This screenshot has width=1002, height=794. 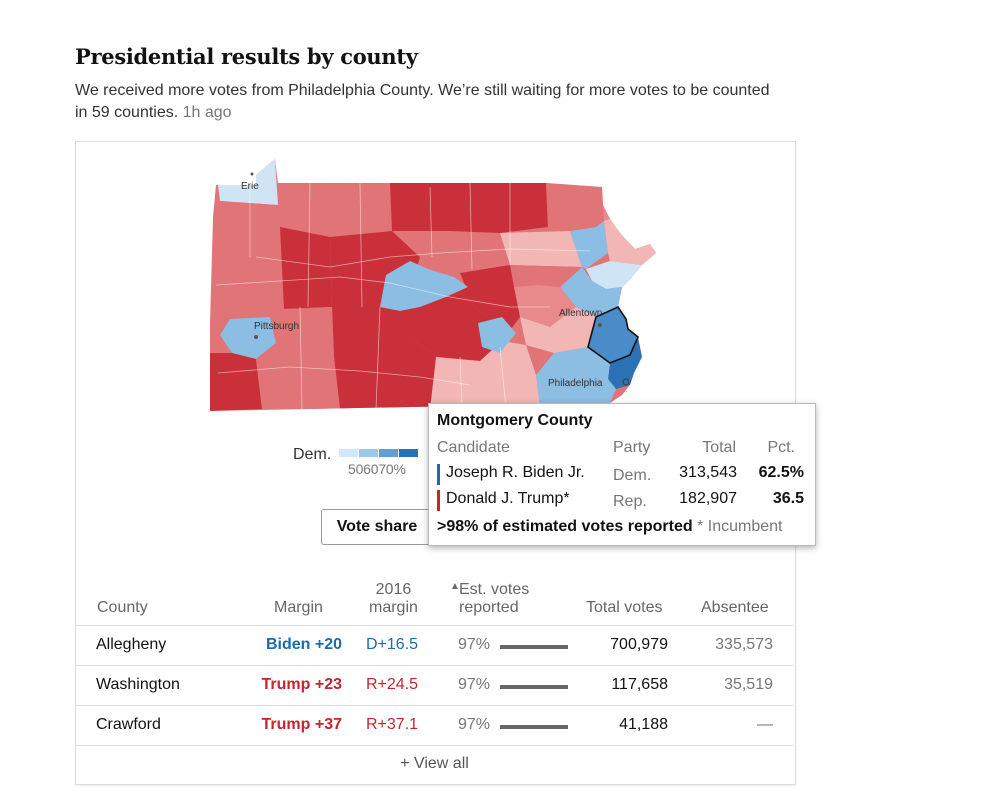 What do you see at coordinates (438, 500) in the screenshot?
I see `rep-color-bar` at bounding box center [438, 500].